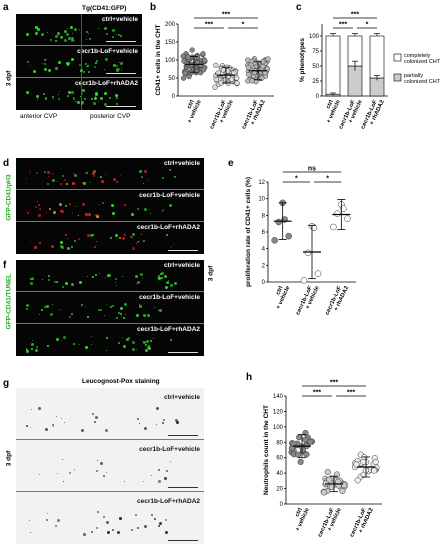  What do you see at coordinates (279, 474) in the screenshot?
I see `y-tick-label: 40` at bounding box center [279, 474].